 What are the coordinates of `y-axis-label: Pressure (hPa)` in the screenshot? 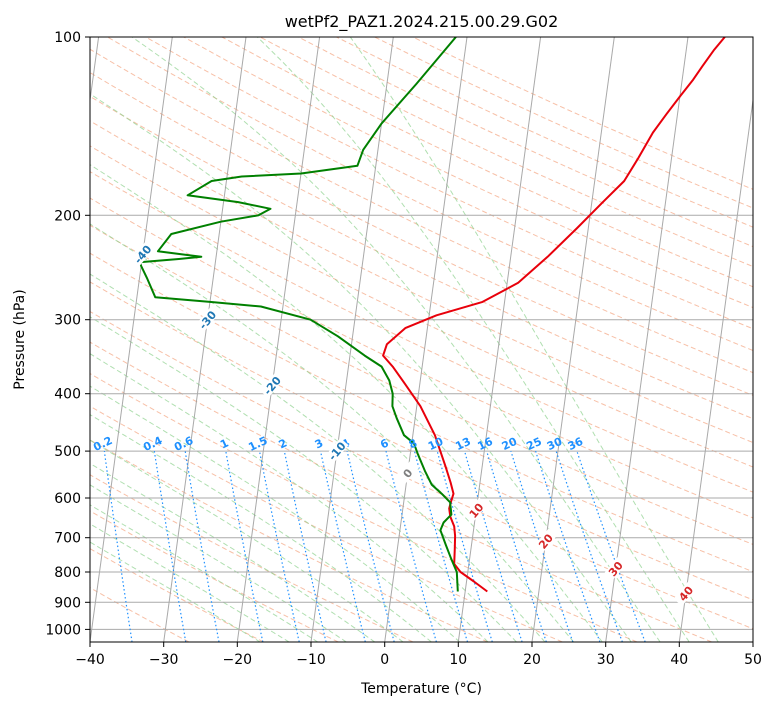 It's located at (20, 339).